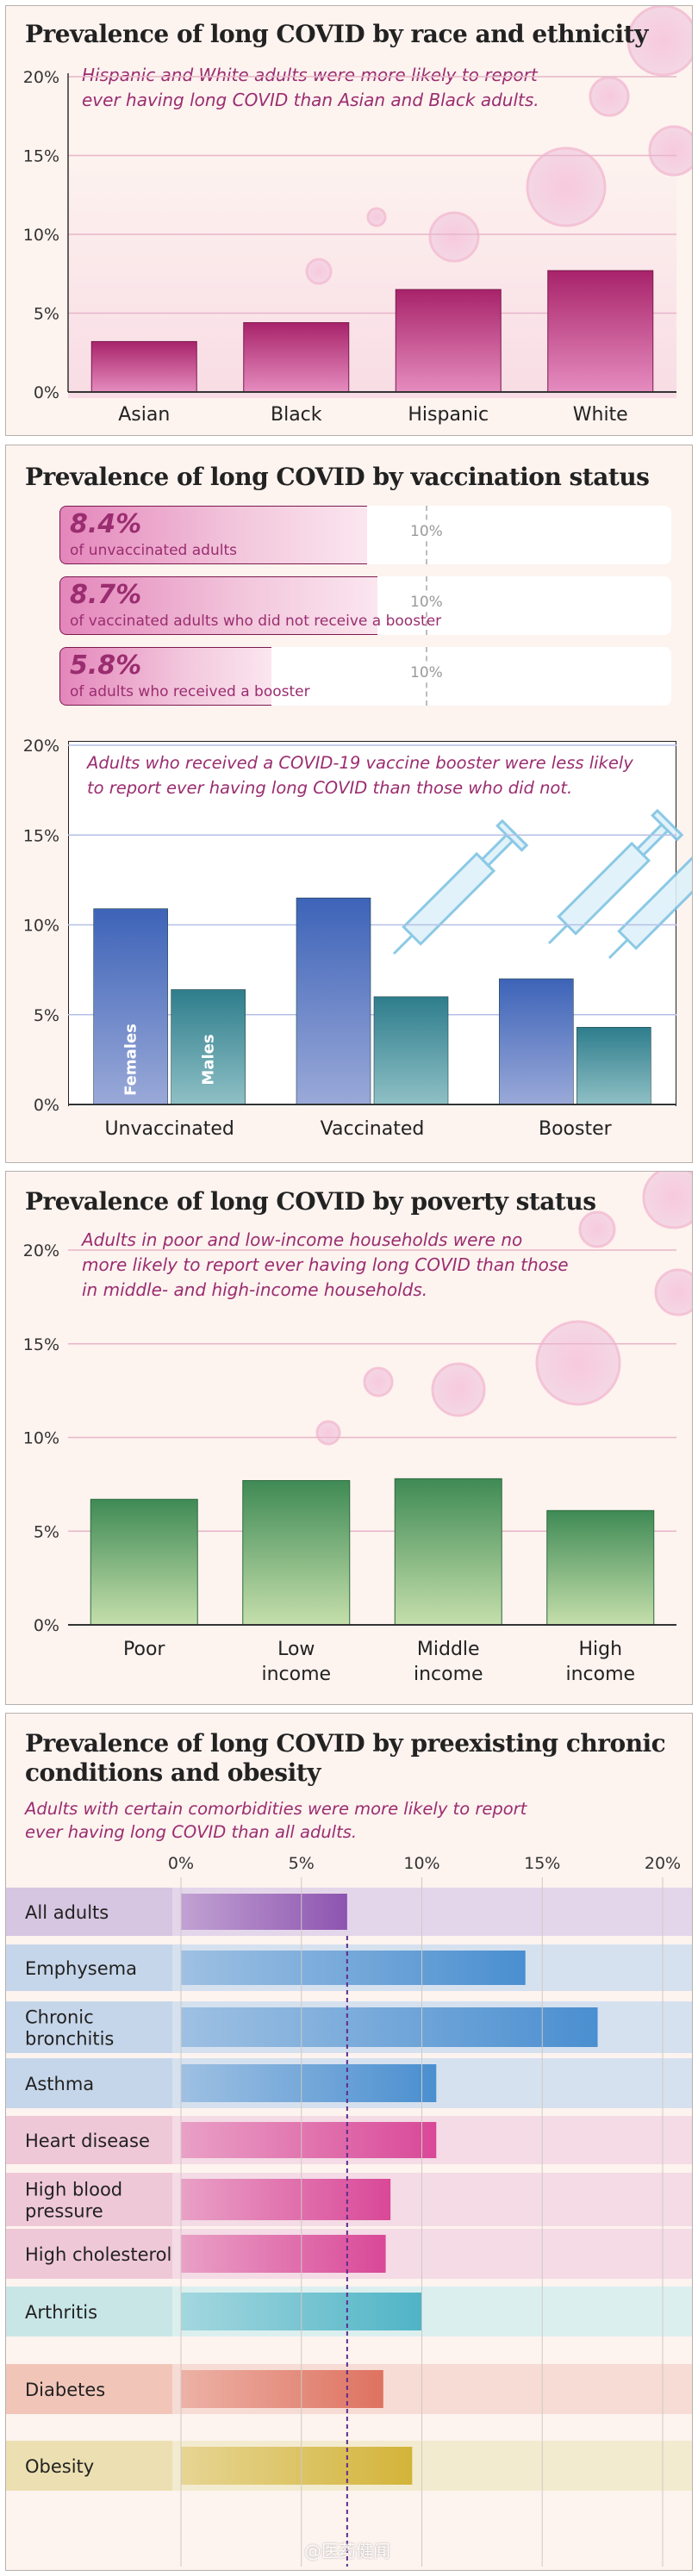  What do you see at coordinates (576, 1129) in the screenshot?
I see `x-tick-label: Booster` at bounding box center [576, 1129].